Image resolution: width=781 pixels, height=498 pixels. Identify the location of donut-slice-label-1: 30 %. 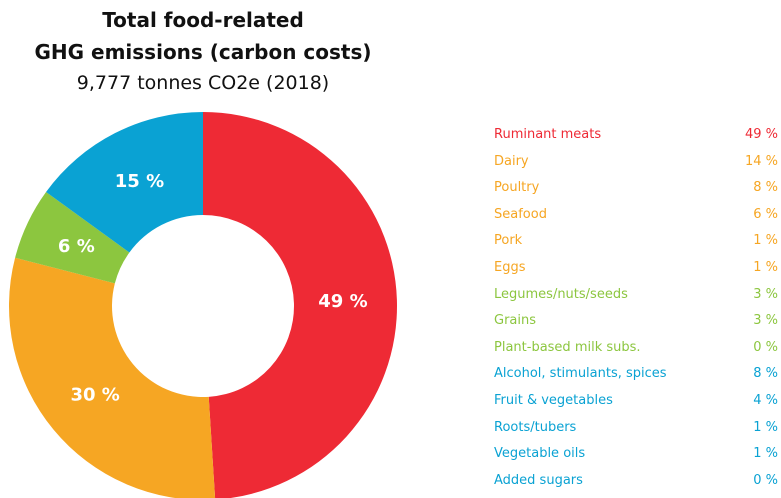
(94, 395).